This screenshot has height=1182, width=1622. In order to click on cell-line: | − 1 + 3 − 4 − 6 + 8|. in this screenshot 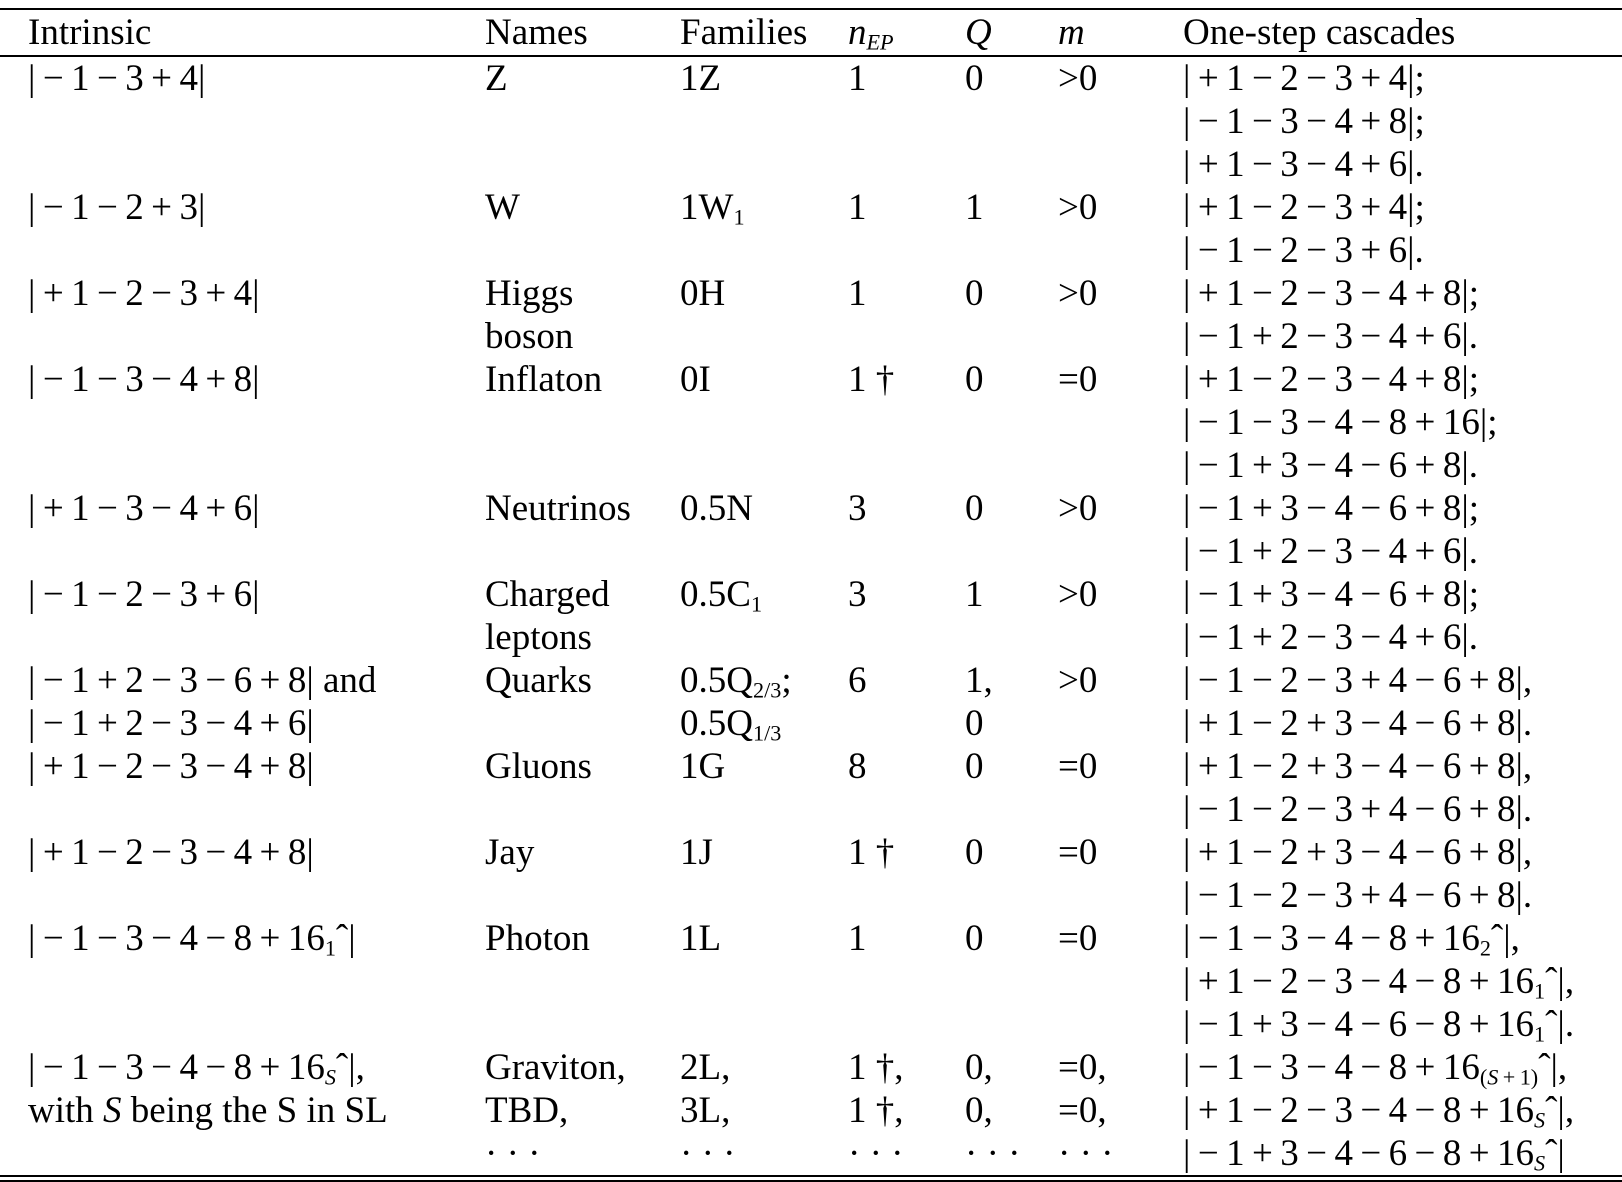, I will do `click(1330, 465)`.